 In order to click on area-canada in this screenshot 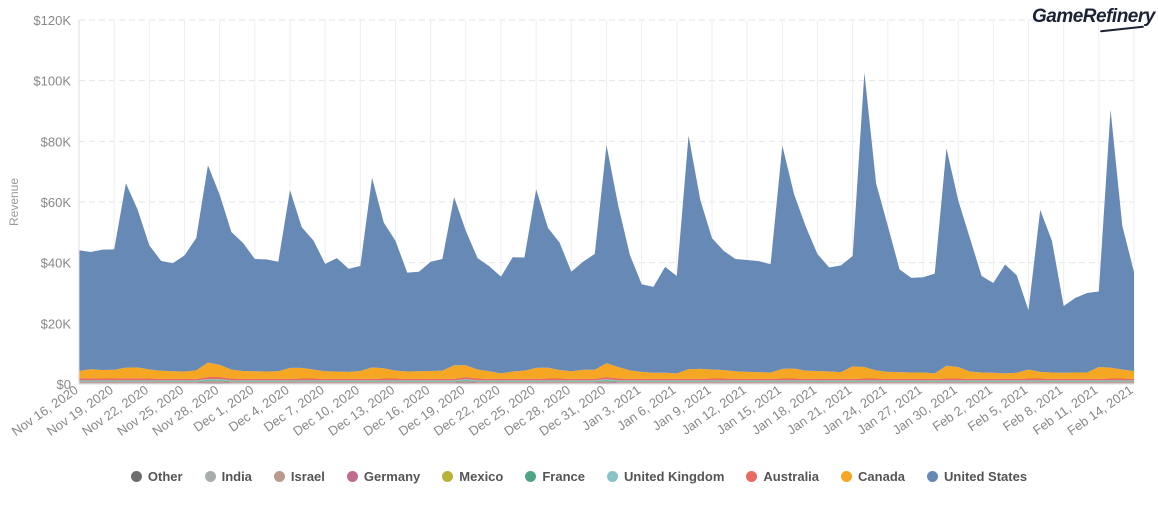, I will do `click(606, 370)`.